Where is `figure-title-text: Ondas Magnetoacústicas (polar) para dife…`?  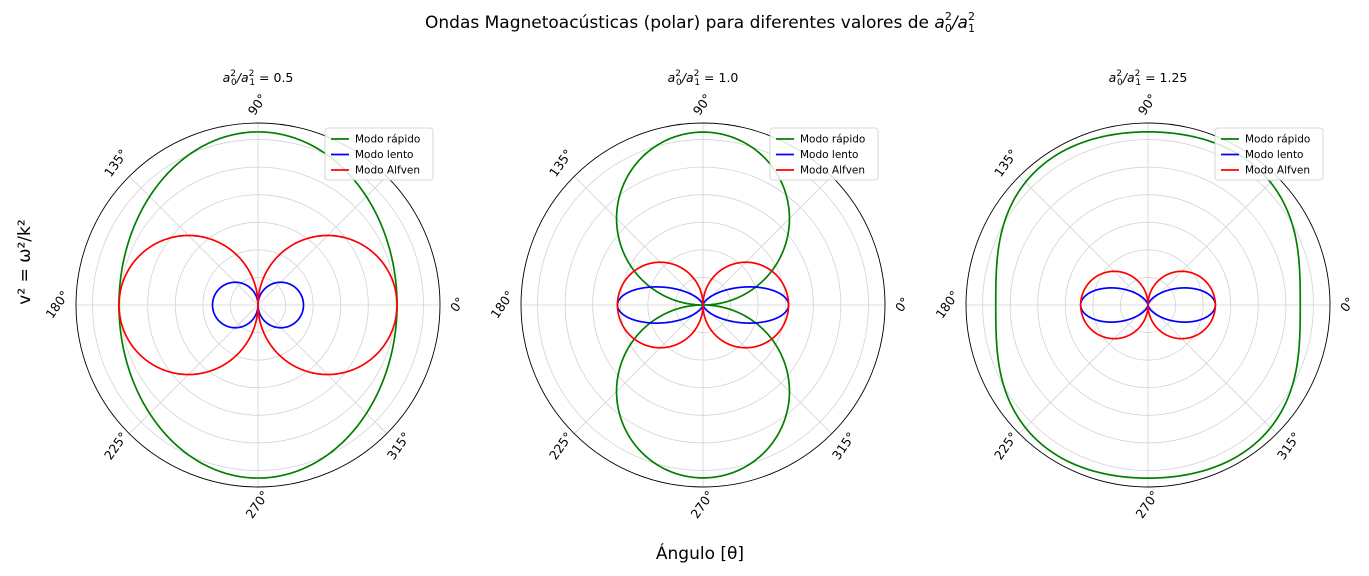 figure-title-text: Ondas Magnetoacústicas (polar) para dife… is located at coordinates (679, 23).